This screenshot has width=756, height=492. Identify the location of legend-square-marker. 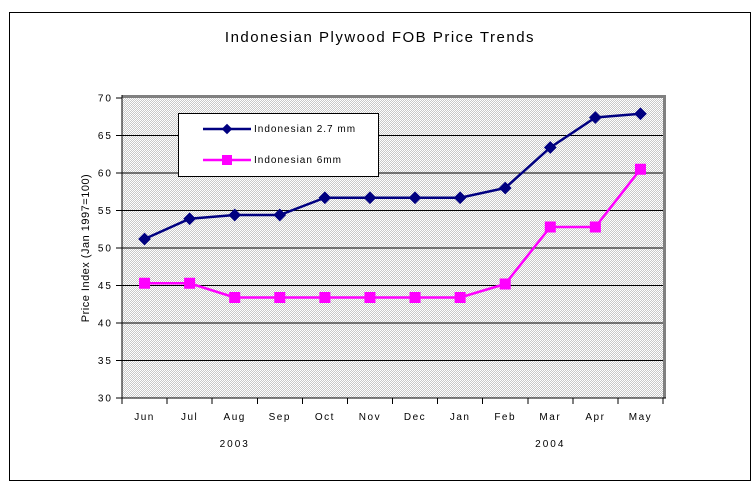
(227, 160).